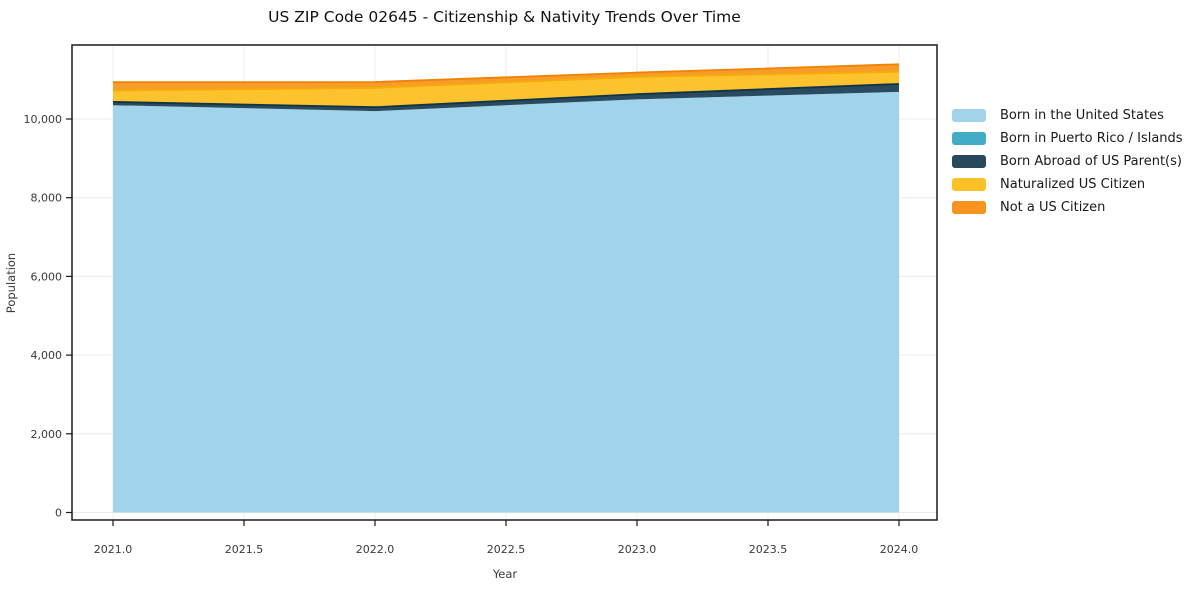 The width and height of the screenshot is (1189, 590). I want to click on y-tick-label: 6,000, so click(47, 276).